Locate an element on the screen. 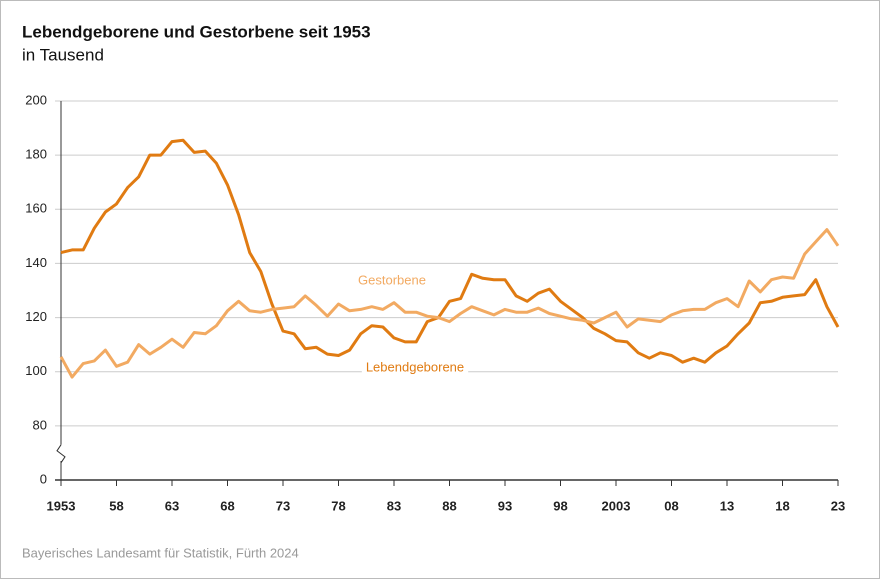 The height and width of the screenshot is (579, 880). x-tick-label: 23 is located at coordinates (838, 505).